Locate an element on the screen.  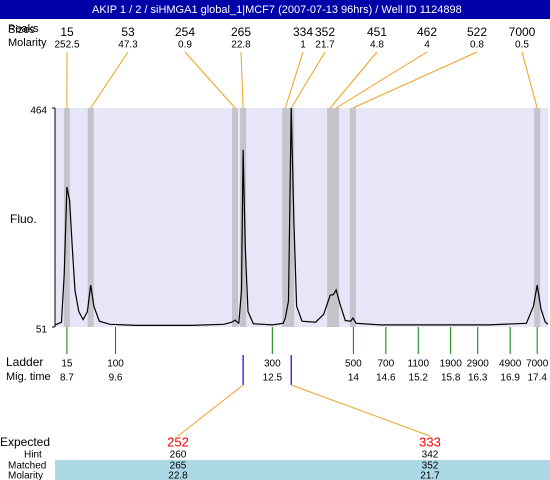
expected-value: 333 is located at coordinates (430, 441).